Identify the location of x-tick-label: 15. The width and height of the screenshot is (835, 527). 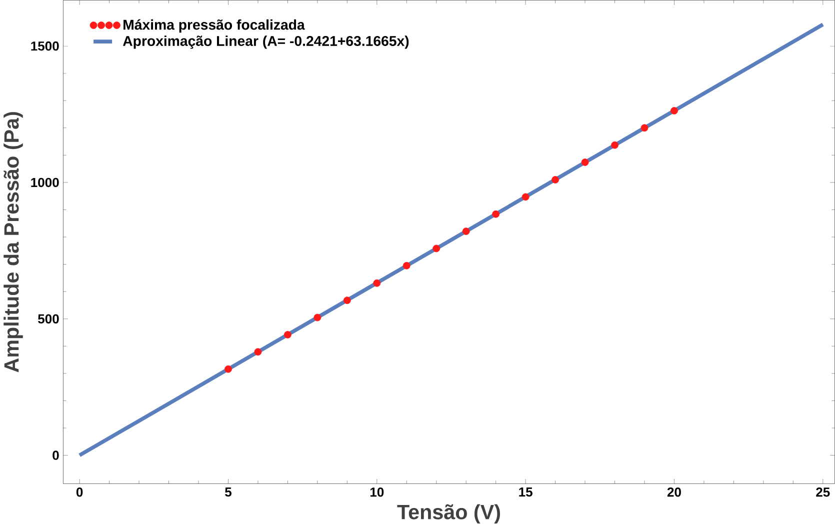
(525, 492).